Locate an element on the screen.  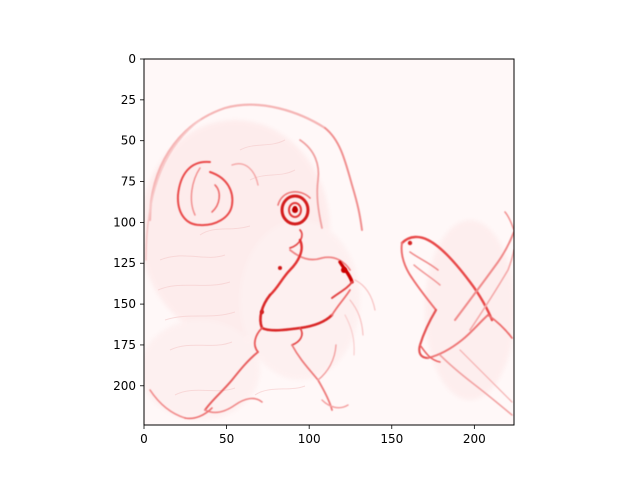
x-tick-label: 50 is located at coordinates (226, 439).